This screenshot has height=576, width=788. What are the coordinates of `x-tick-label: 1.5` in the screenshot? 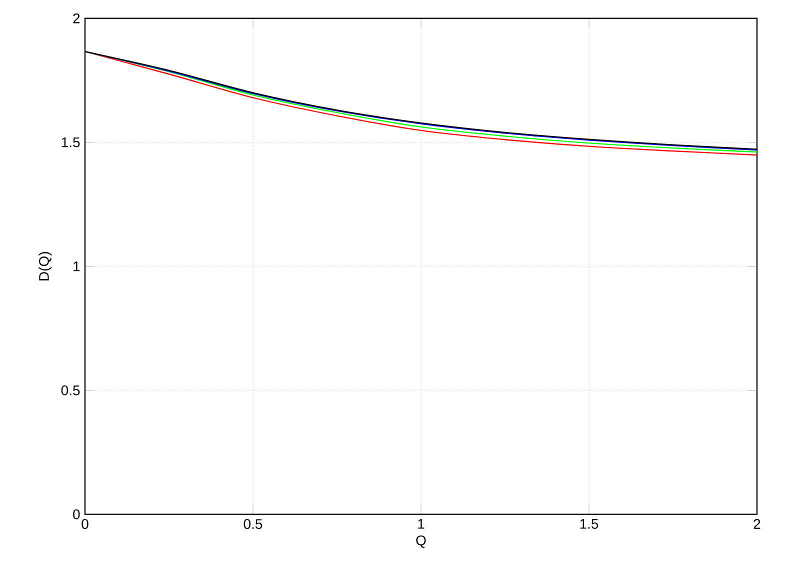 It's located at (589, 524).